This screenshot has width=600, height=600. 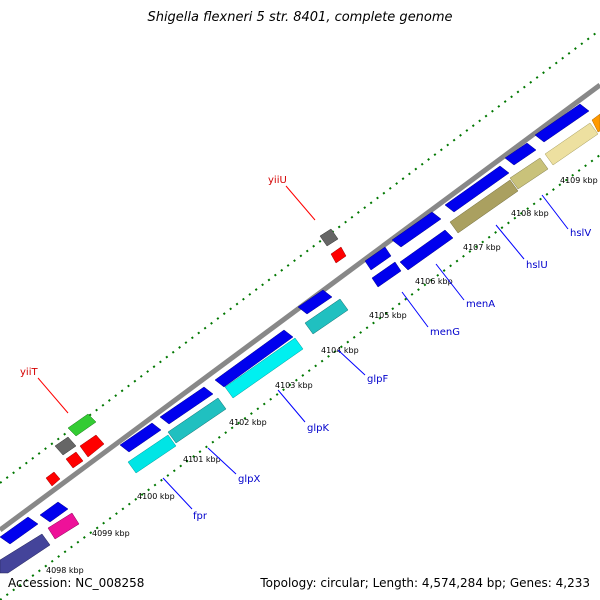 What do you see at coordinates (595, 123) in the screenshot?
I see `orange-feature` at bounding box center [595, 123].